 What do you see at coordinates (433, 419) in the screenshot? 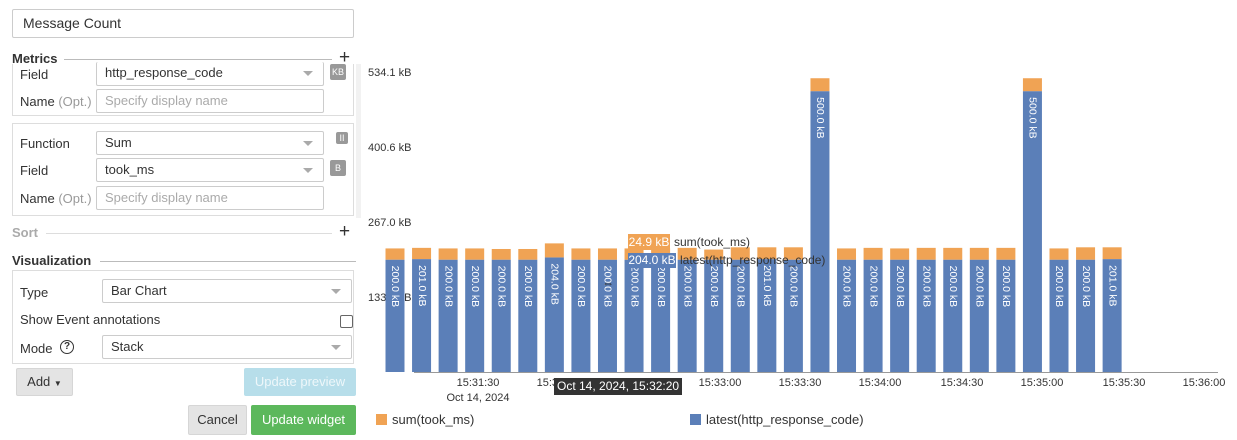
I see `legend-sum: sum(took_ms)` at bounding box center [433, 419].